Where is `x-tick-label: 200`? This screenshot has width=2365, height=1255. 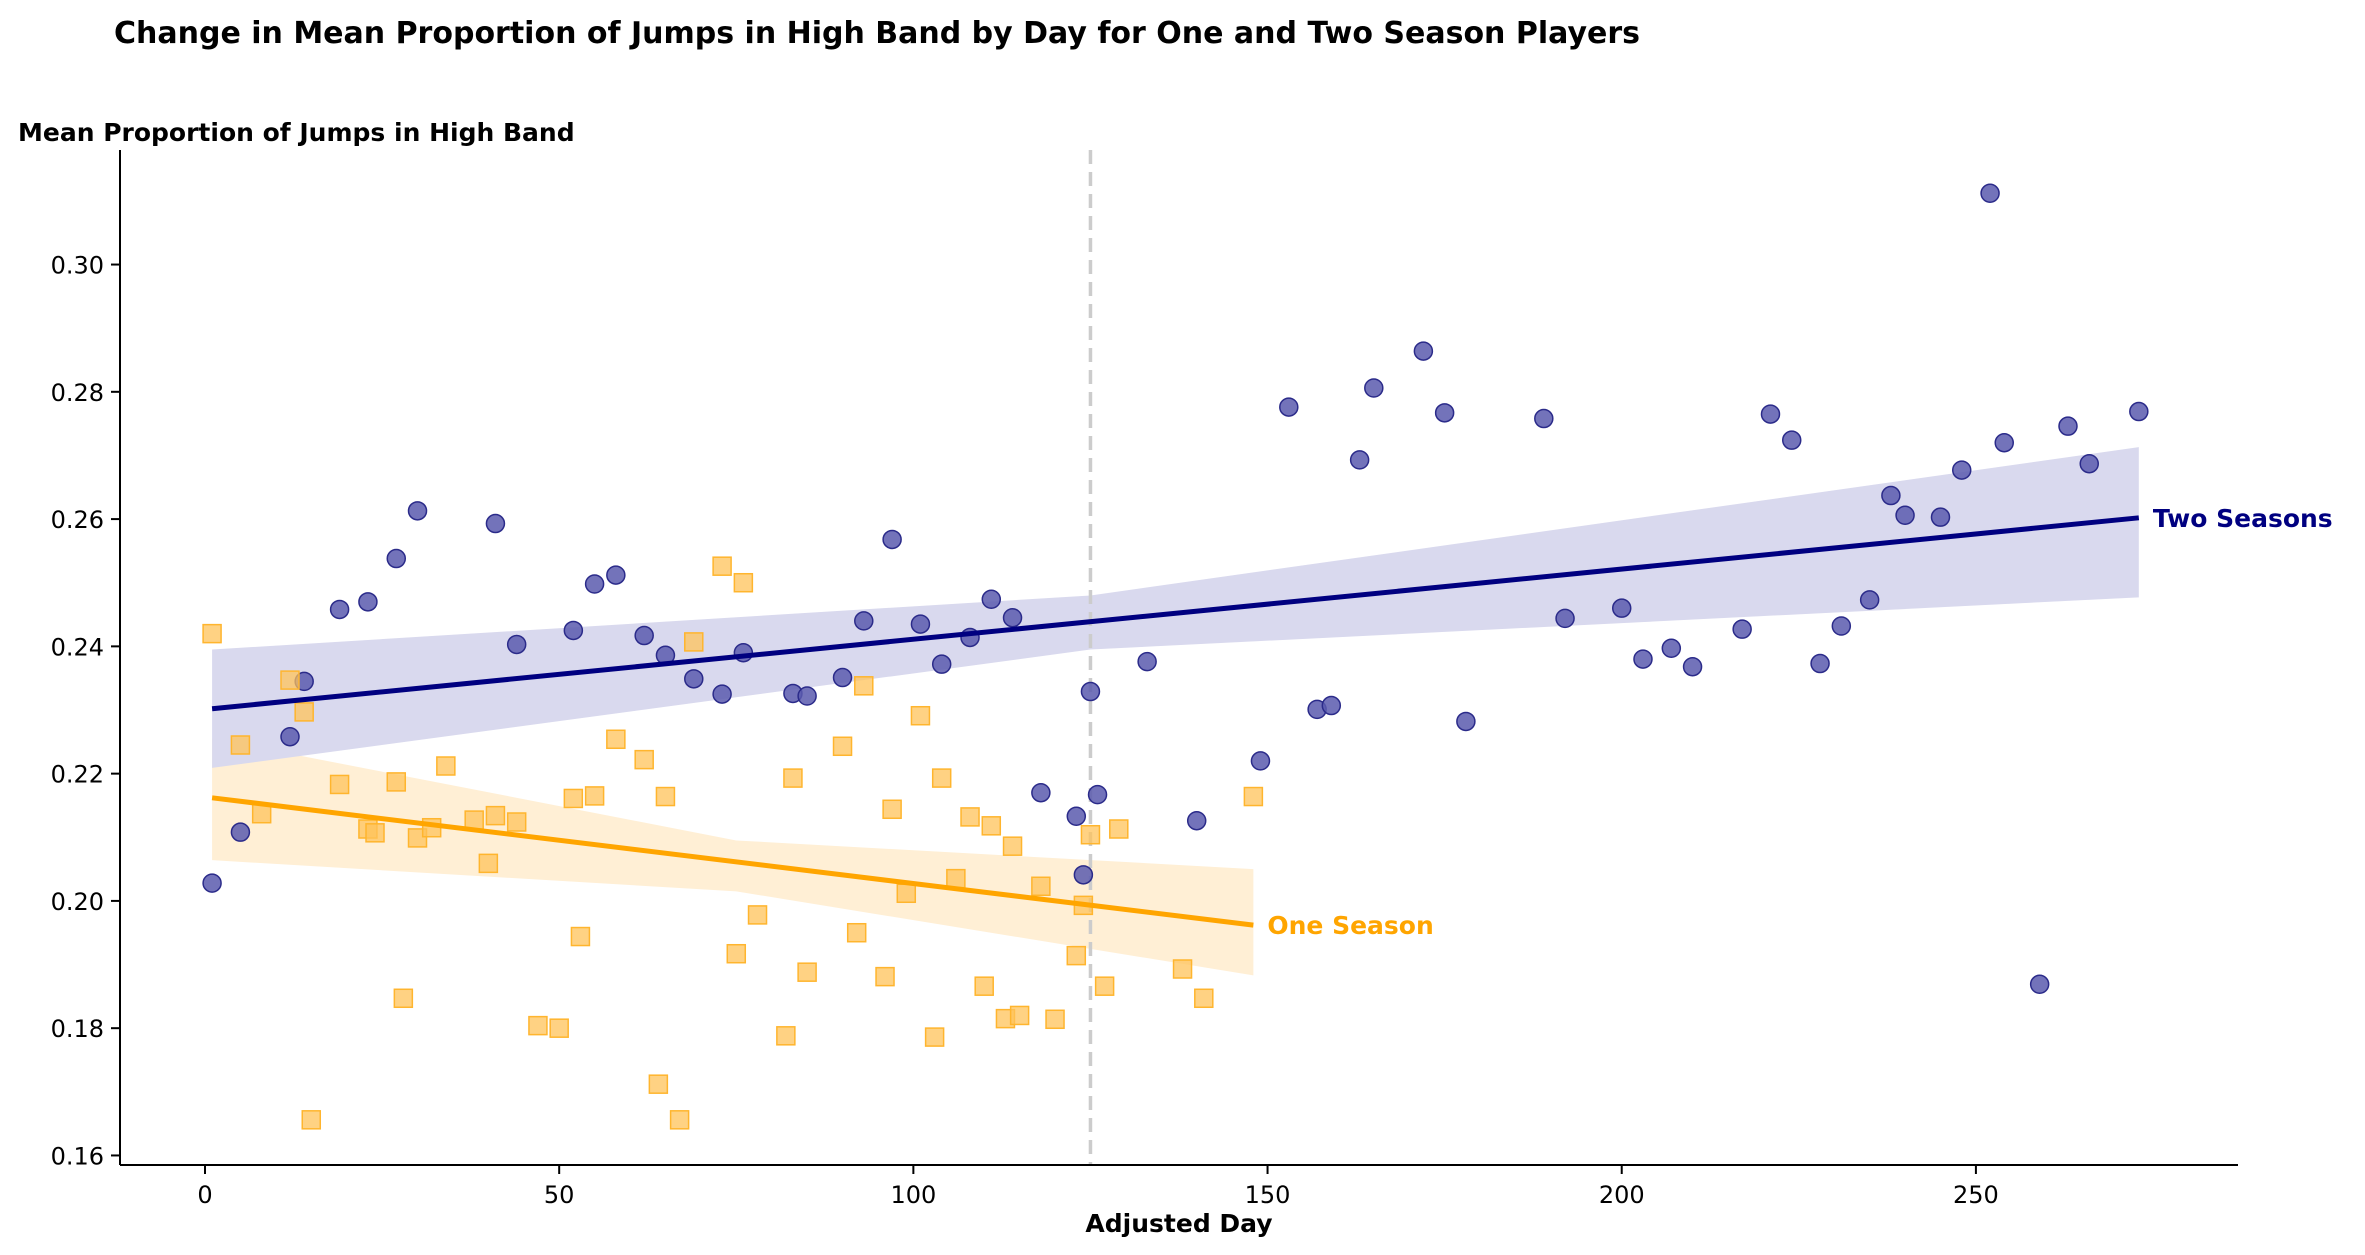 x-tick-label: 200 is located at coordinates (1622, 1195).